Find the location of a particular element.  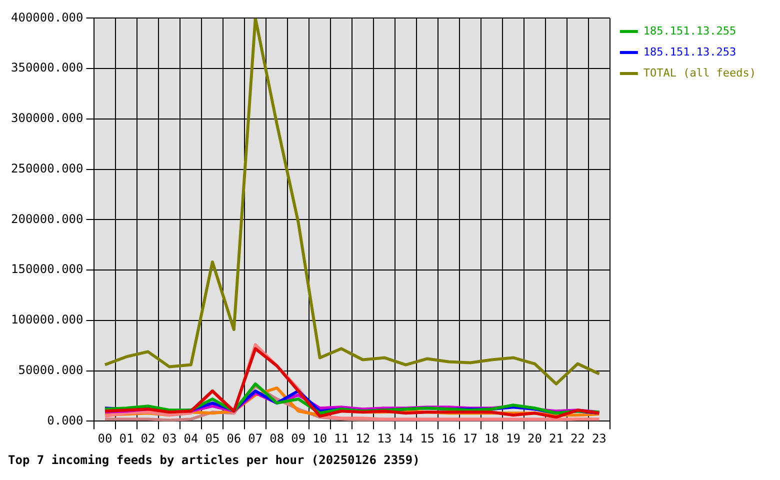

y-tick-label: 300000.000 is located at coordinates (47, 118).